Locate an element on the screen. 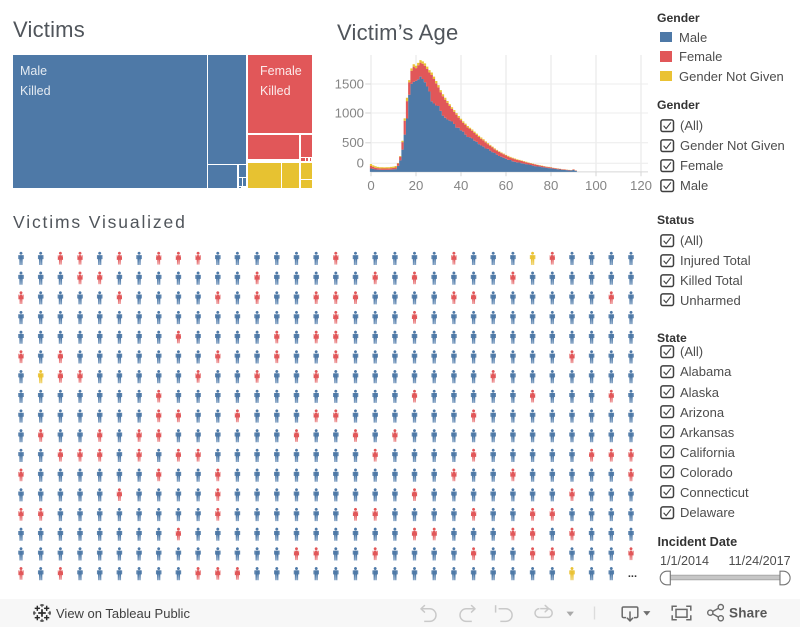 This screenshot has height=627, width=800. svg-text: 60 is located at coordinates (506, 185).